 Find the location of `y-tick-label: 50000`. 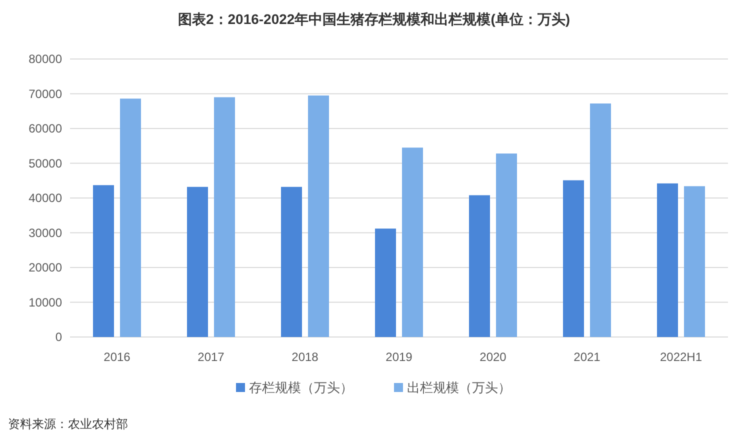

y-tick-label: 50000 is located at coordinates (45, 163).